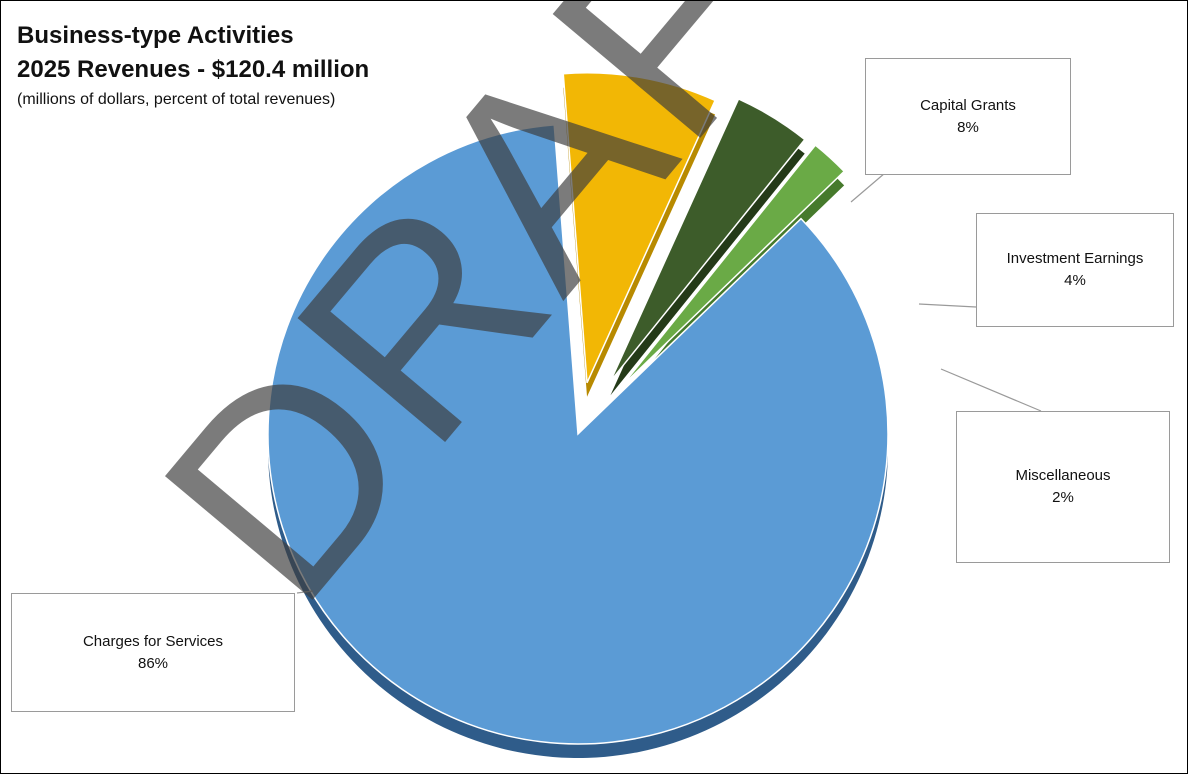 Image resolution: width=1188 pixels, height=774 pixels. What do you see at coordinates (193, 69) in the screenshot?
I see `chart-title-revenues: 2025 Revenues - $120.4 million` at bounding box center [193, 69].